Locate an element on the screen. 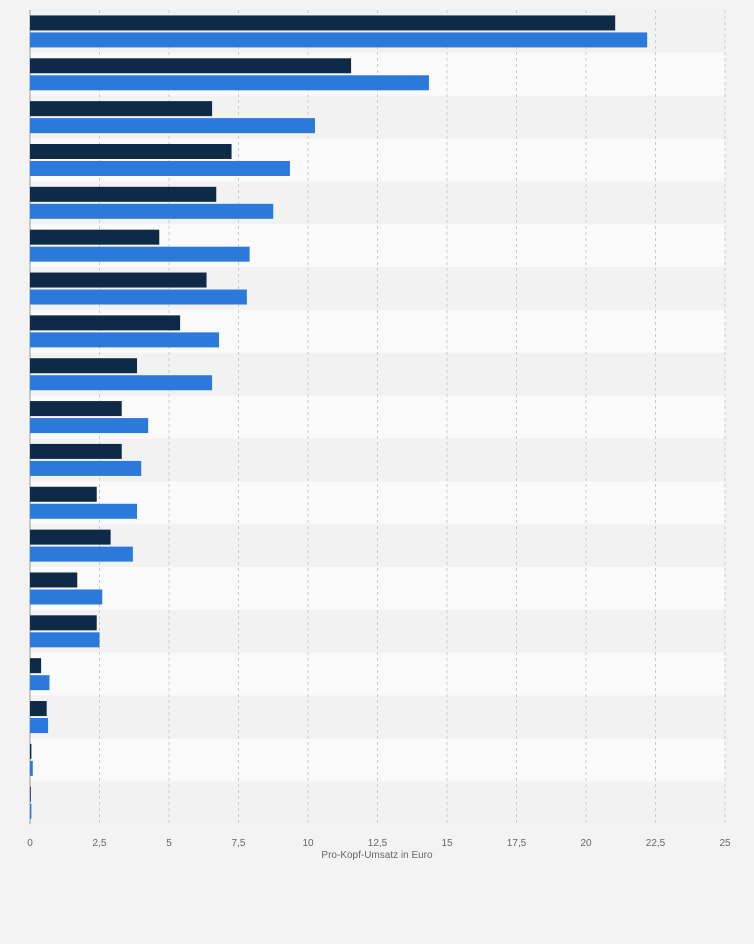 This screenshot has height=944, width=754. x-tick-label: 0 is located at coordinates (30, 843).